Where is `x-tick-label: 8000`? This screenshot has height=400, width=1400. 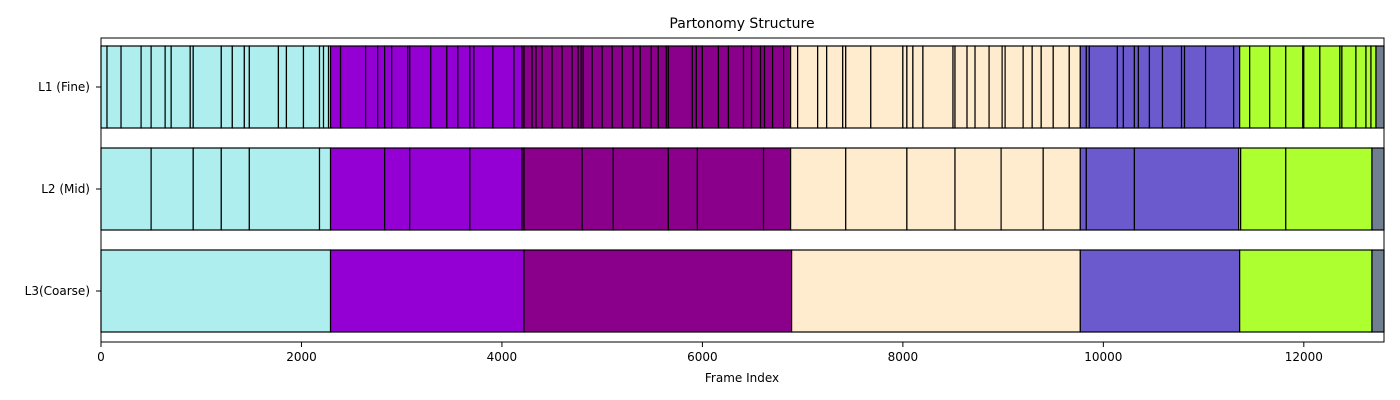 x-tick-label: 8000 is located at coordinates (903, 357).